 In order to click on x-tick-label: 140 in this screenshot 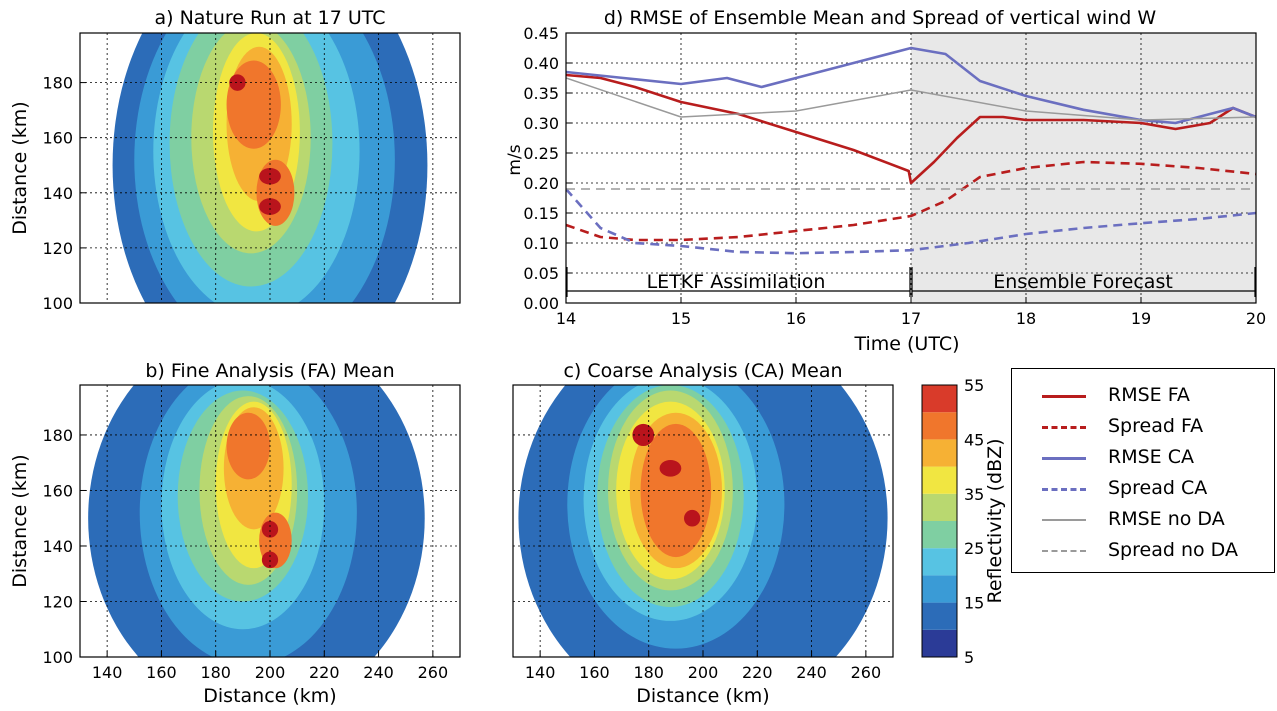, I will do `click(107, 672)`.